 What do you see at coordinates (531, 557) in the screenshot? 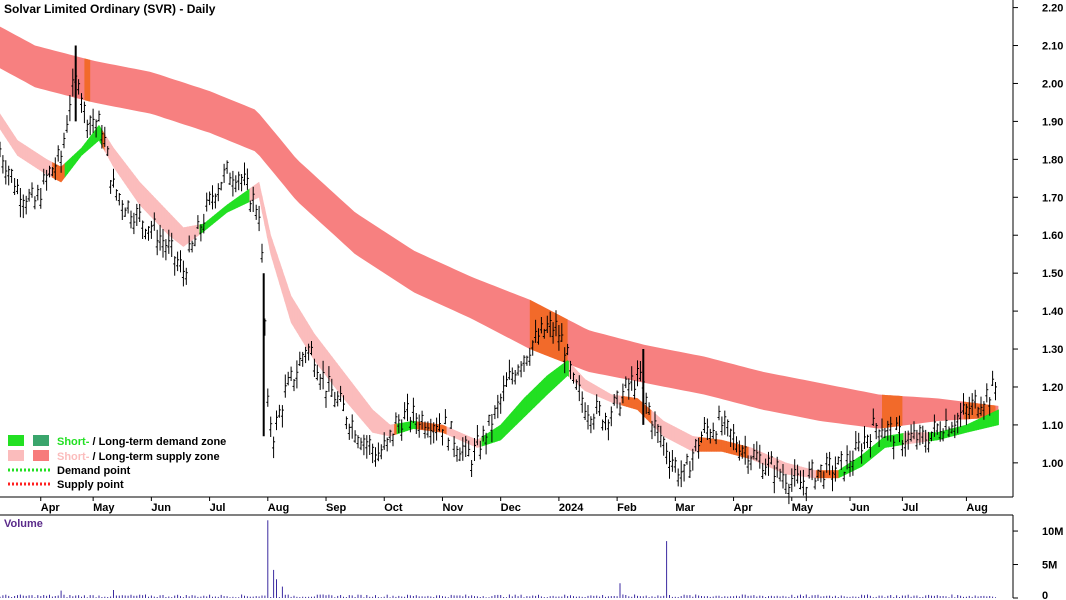
I see `volume-panel: Volume 10M 5M 0` at bounding box center [531, 557].